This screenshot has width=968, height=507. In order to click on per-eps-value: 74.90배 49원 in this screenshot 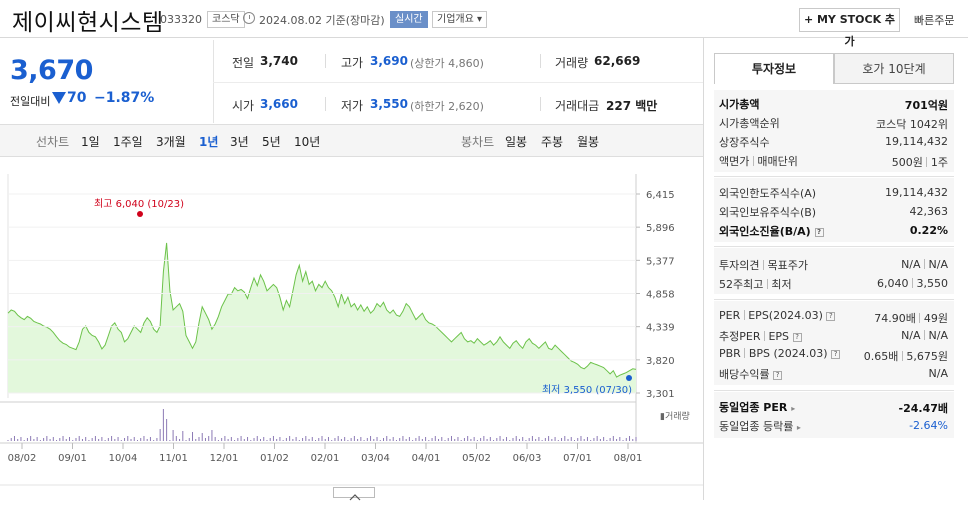, I will do `click(911, 318)`.